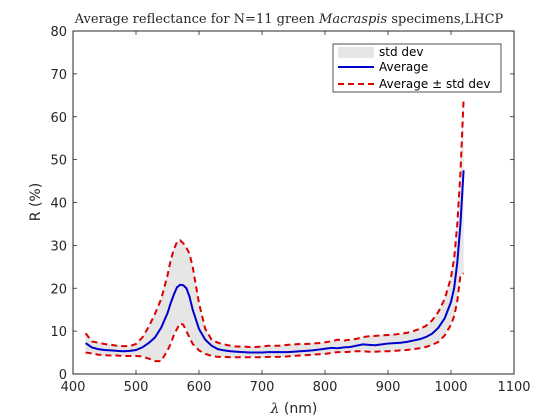  What do you see at coordinates (450, 387) in the screenshot?
I see `x-tick-label: 1000` at bounding box center [450, 387].